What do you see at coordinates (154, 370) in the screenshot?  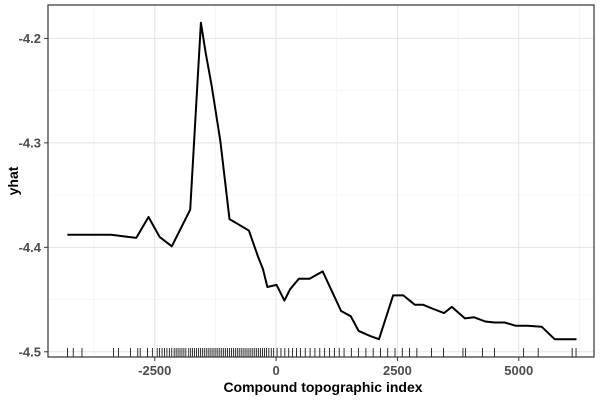 I see `x-tick-label: -2500` at bounding box center [154, 370].